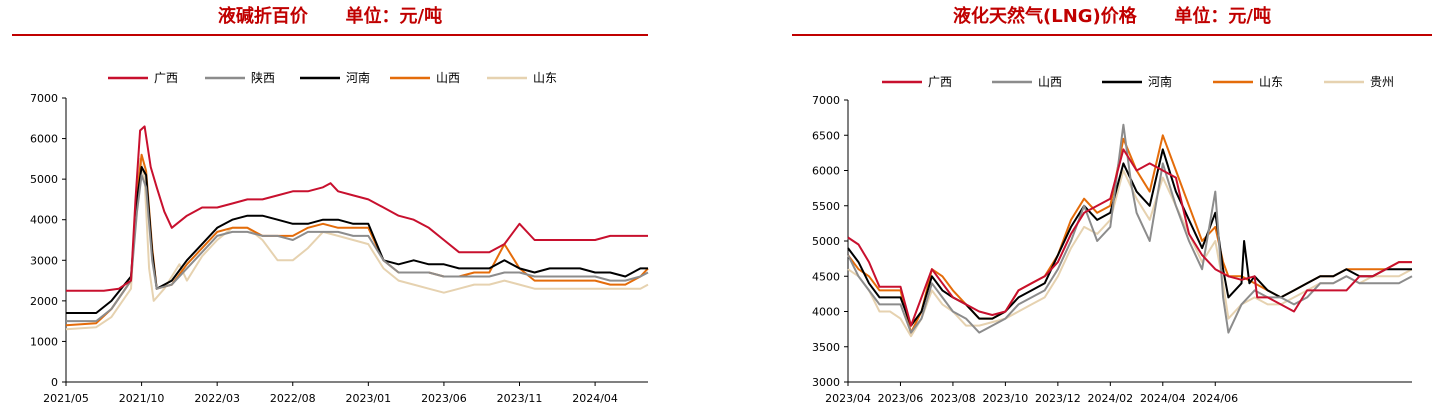 This screenshot has width=1434, height=419. Describe the element at coordinates (263, 77) in the screenshot. I see `legend-label: 陕西` at that location.